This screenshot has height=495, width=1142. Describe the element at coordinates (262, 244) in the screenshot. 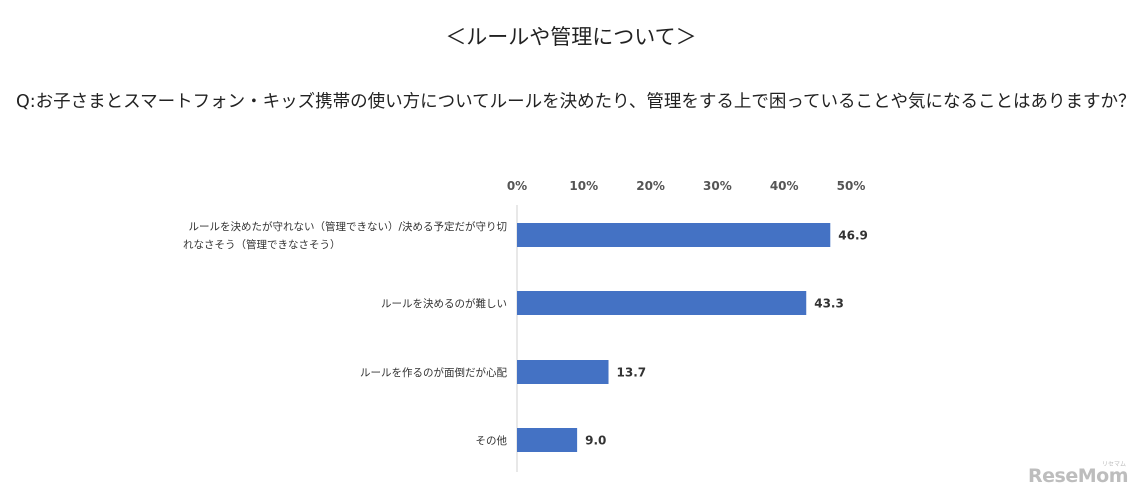

I see `category-label: れなさそう（管理できなさそう）` at that location.